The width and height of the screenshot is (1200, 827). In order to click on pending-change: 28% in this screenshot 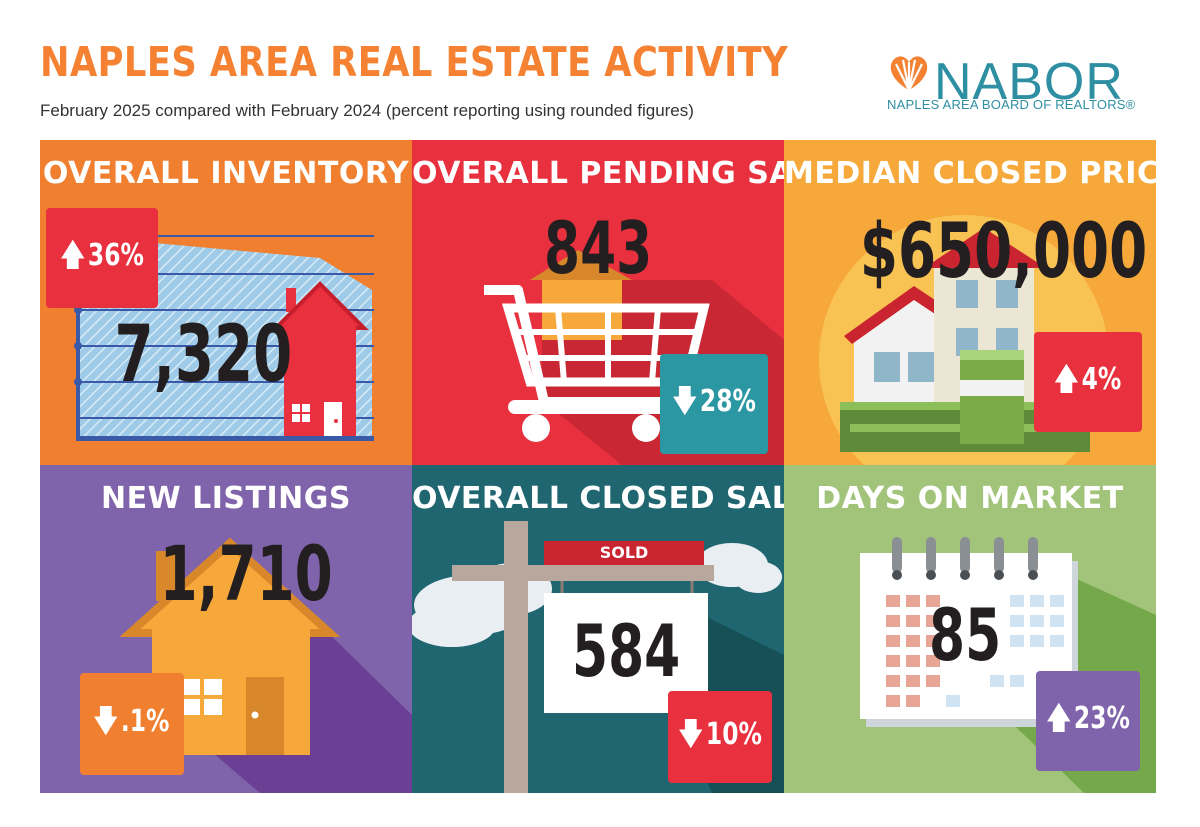, I will do `click(727, 401)`.